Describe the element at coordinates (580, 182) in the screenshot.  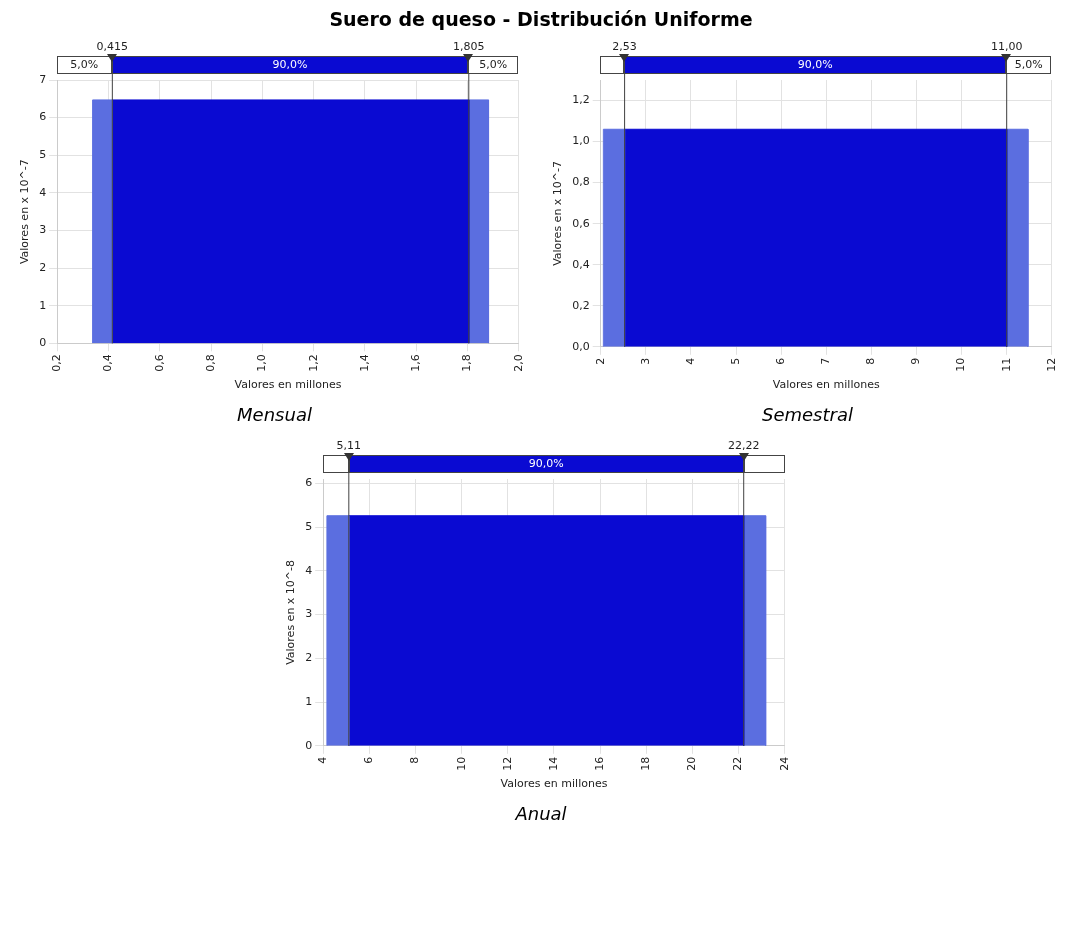
I see `y-tick-label: 0,8` at that location.